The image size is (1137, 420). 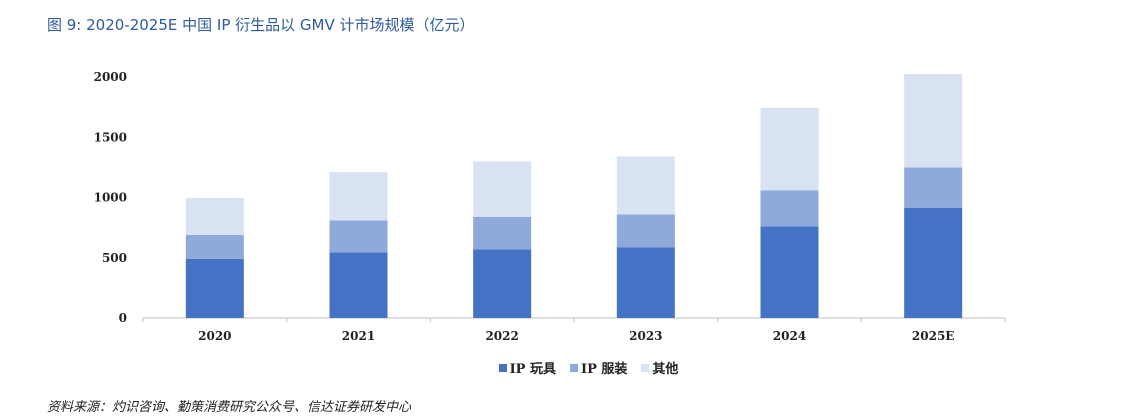 What do you see at coordinates (573, 367) in the screenshot?
I see `legend-swatch-ip-apparel` at bounding box center [573, 367].